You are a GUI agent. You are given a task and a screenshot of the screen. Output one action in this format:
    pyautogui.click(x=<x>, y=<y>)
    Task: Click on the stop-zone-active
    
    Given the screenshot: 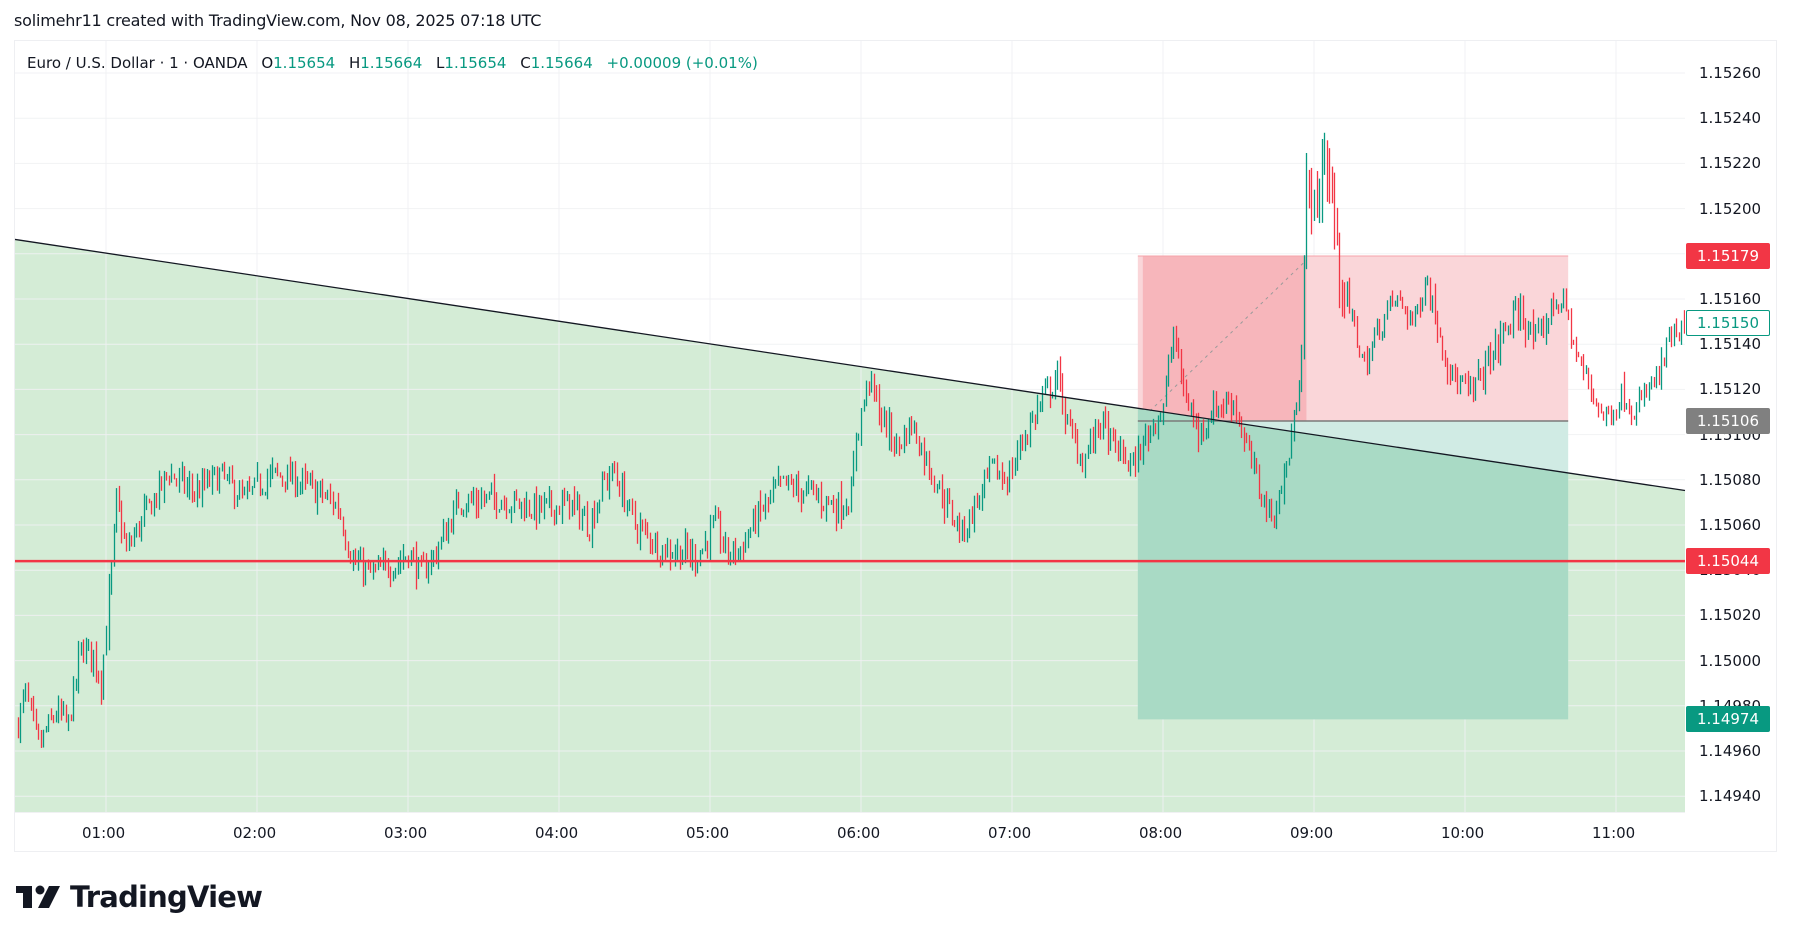 What is the action you would take?
    pyautogui.click(x=1224, y=339)
    